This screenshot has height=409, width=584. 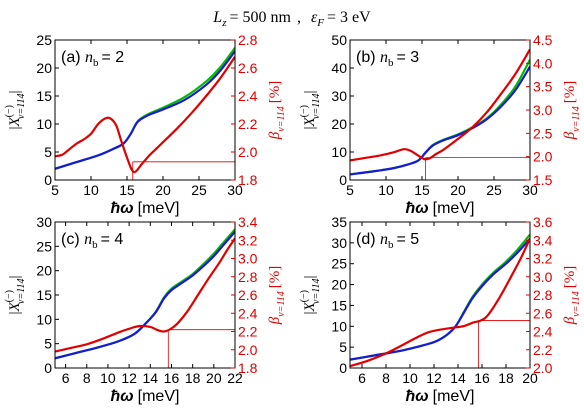 I want to click on y-right-tick-label: 2.2, so click(x=248, y=332).